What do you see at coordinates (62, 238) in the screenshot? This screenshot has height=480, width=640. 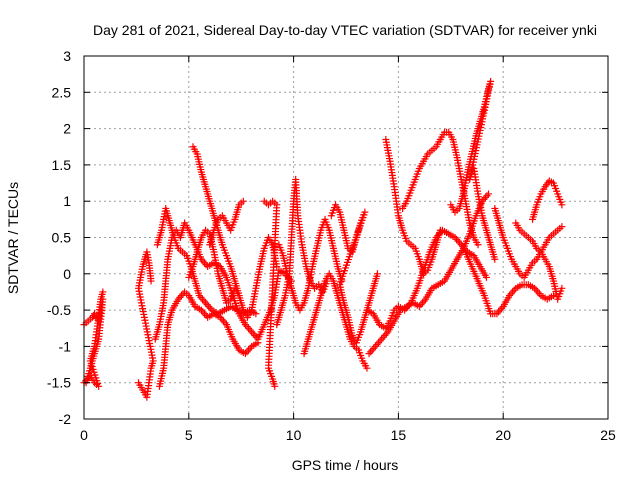 I see `y-tick-label: 0.5` at bounding box center [62, 238].